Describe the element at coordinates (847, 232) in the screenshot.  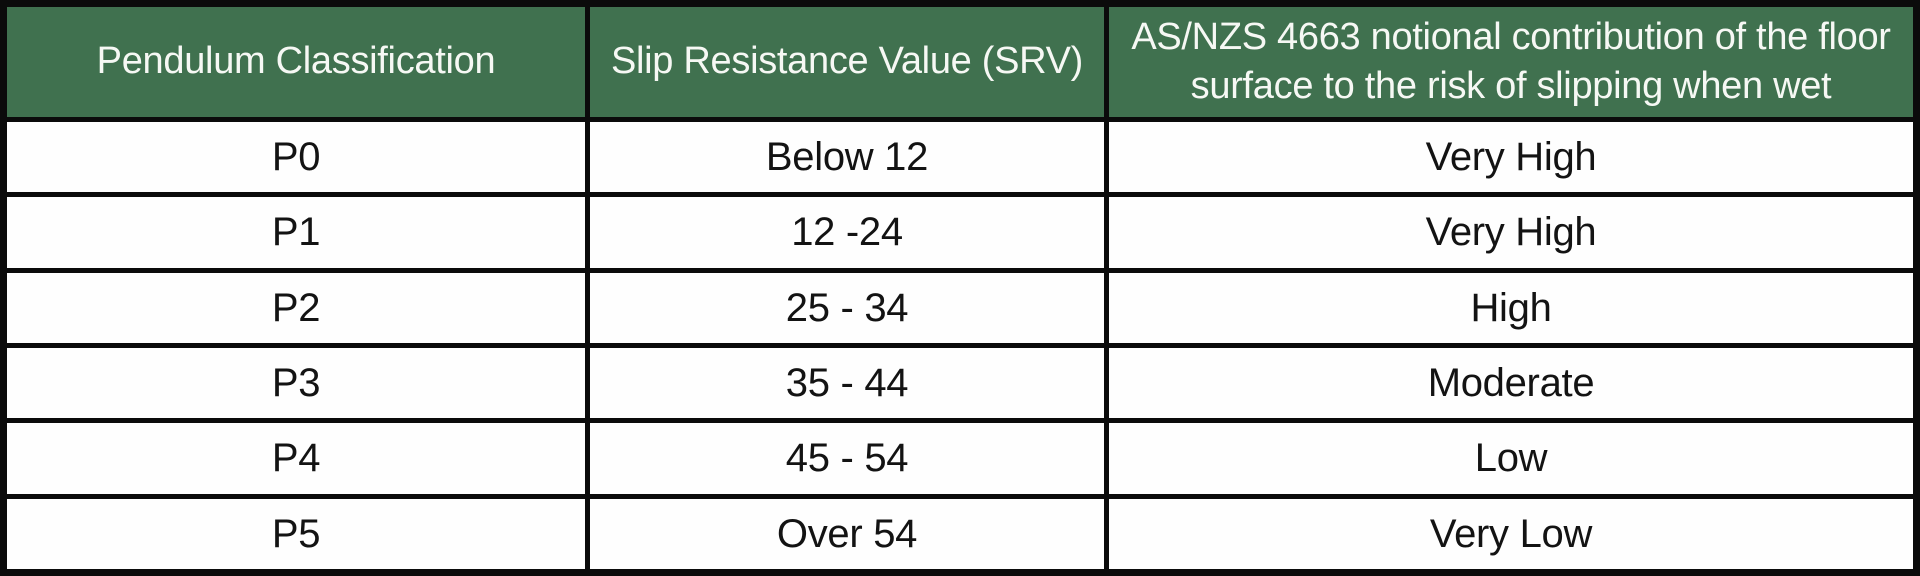
I see `cell-srv-p1: 12 -24` at that location.